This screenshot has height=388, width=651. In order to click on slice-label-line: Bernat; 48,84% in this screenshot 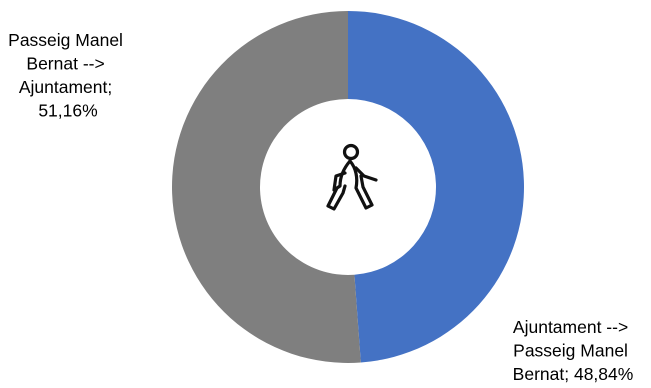, I will do `click(573, 373)`.